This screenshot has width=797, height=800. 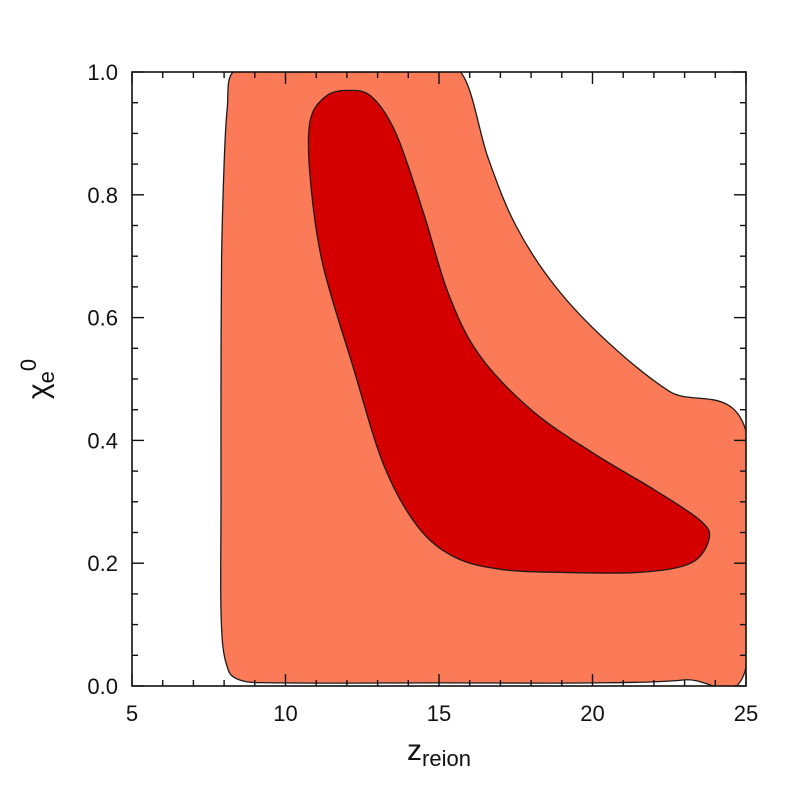 I want to click on y-tick-label: 0.0, so click(x=102, y=686).